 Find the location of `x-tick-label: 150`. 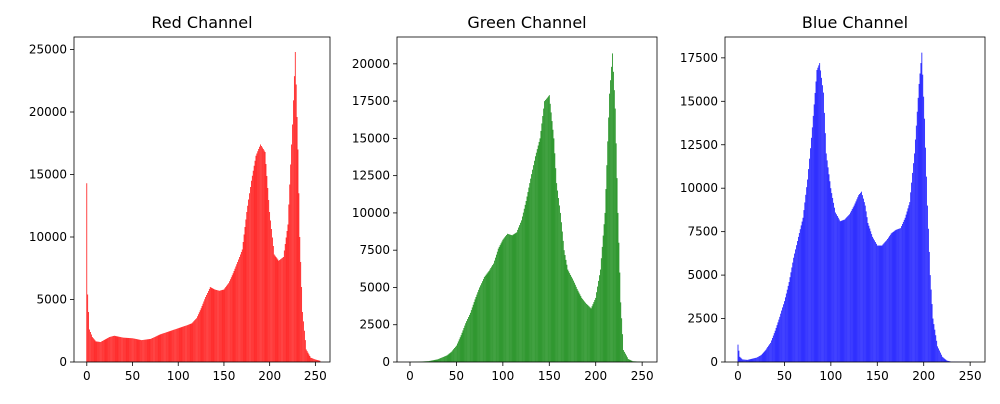

x-tick-label: 150 is located at coordinates (223, 376).